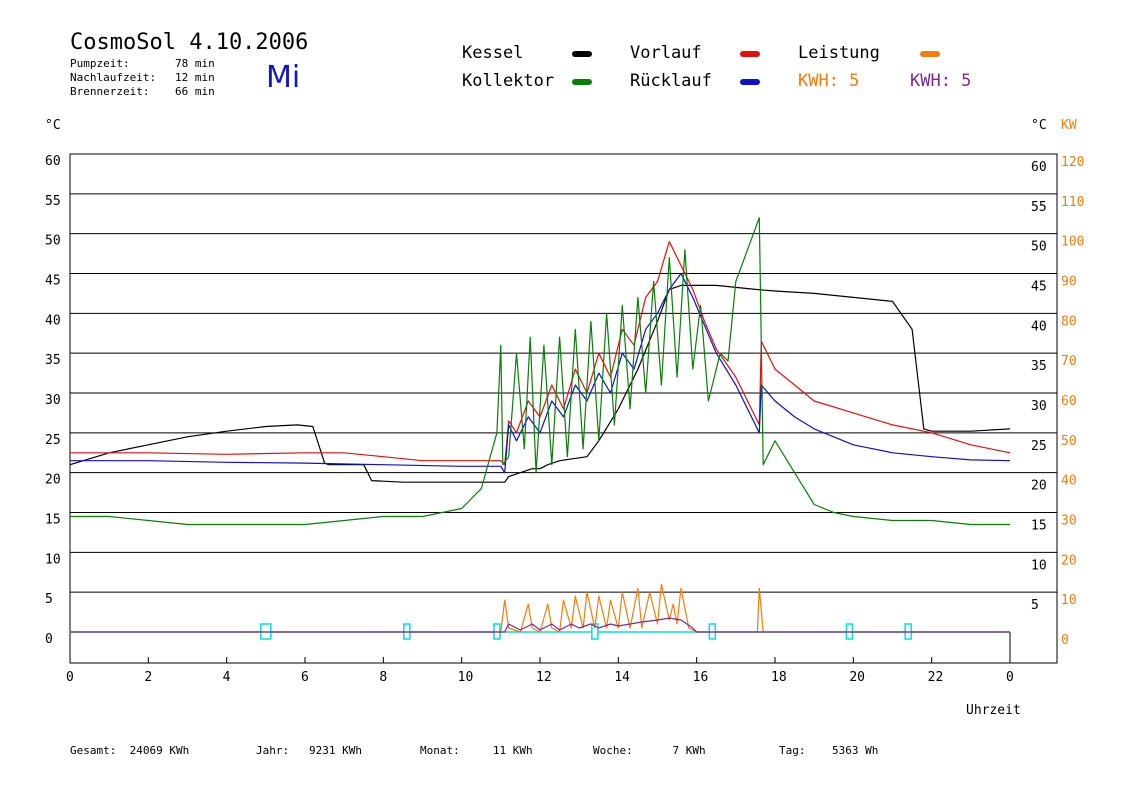 The width and height of the screenshot is (1148, 812). What do you see at coordinates (195, 91) in the screenshot?
I see `stat-value-brennerzeit: 66 min` at bounding box center [195, 91].